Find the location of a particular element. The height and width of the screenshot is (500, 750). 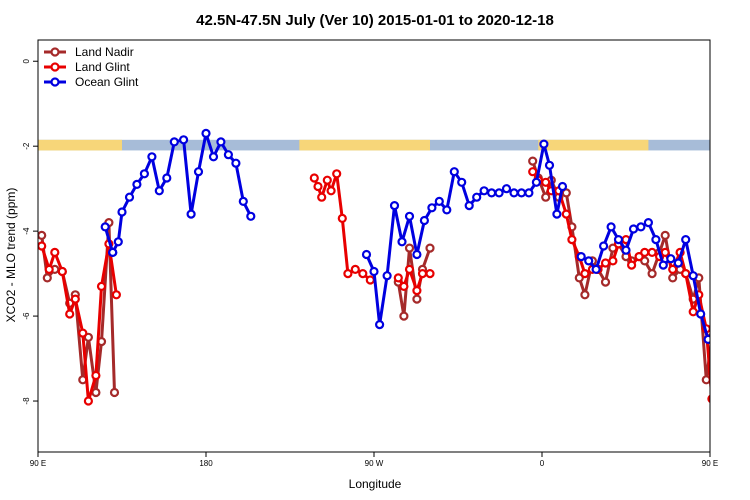

legend-label: Land Nadir is located at coordinates (104, 52).